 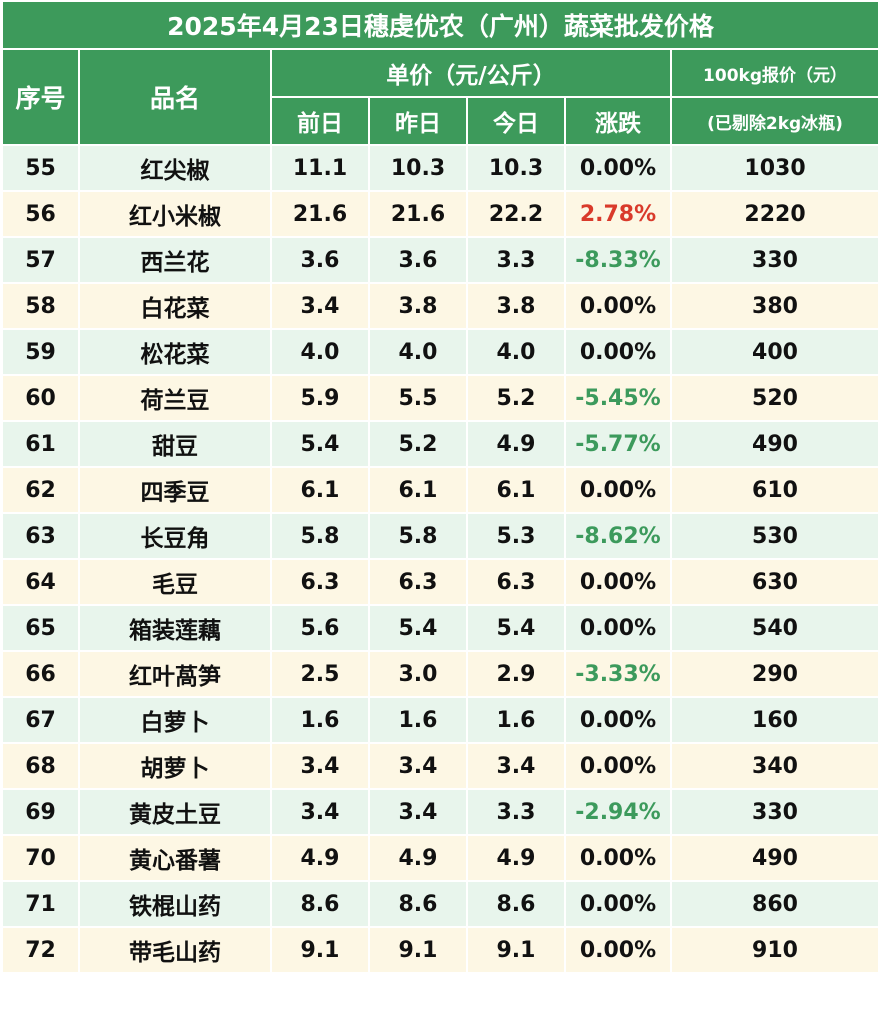 I want to click on cell-change: 2.78%, so click(x=618, y=214).